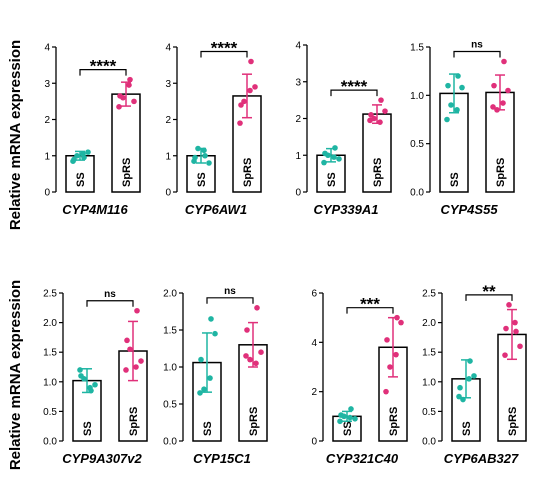  Describe the element at coordinates (47, 48) in the screenshot. I see `y-tick-label: 4` at that location.